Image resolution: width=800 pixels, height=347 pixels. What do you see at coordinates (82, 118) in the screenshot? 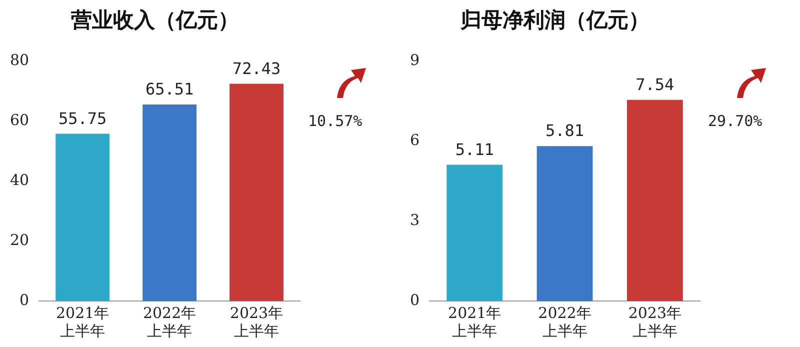
I see `data-label: 55.75` at bounding box center [82, 118].